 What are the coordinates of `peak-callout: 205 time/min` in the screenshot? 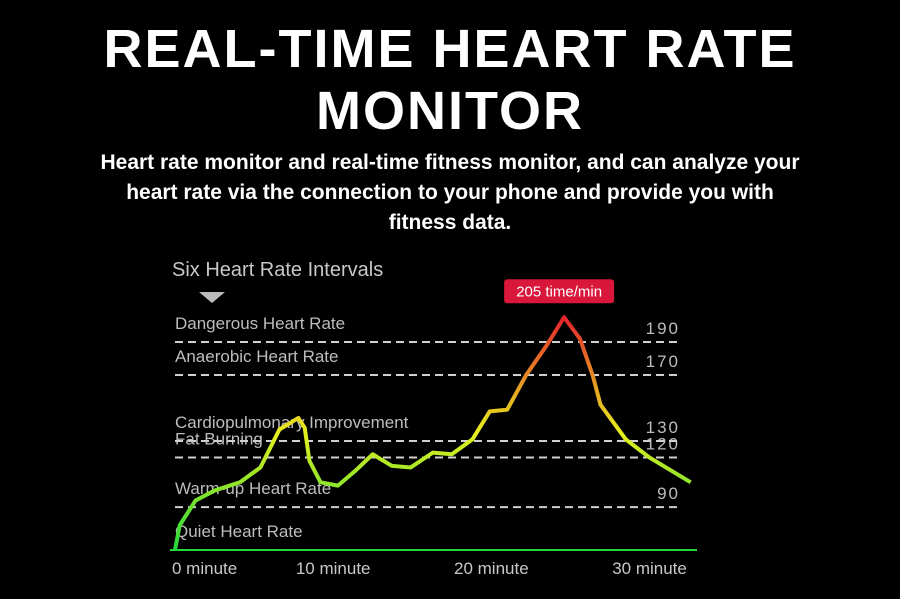 It's located at (559, 291).